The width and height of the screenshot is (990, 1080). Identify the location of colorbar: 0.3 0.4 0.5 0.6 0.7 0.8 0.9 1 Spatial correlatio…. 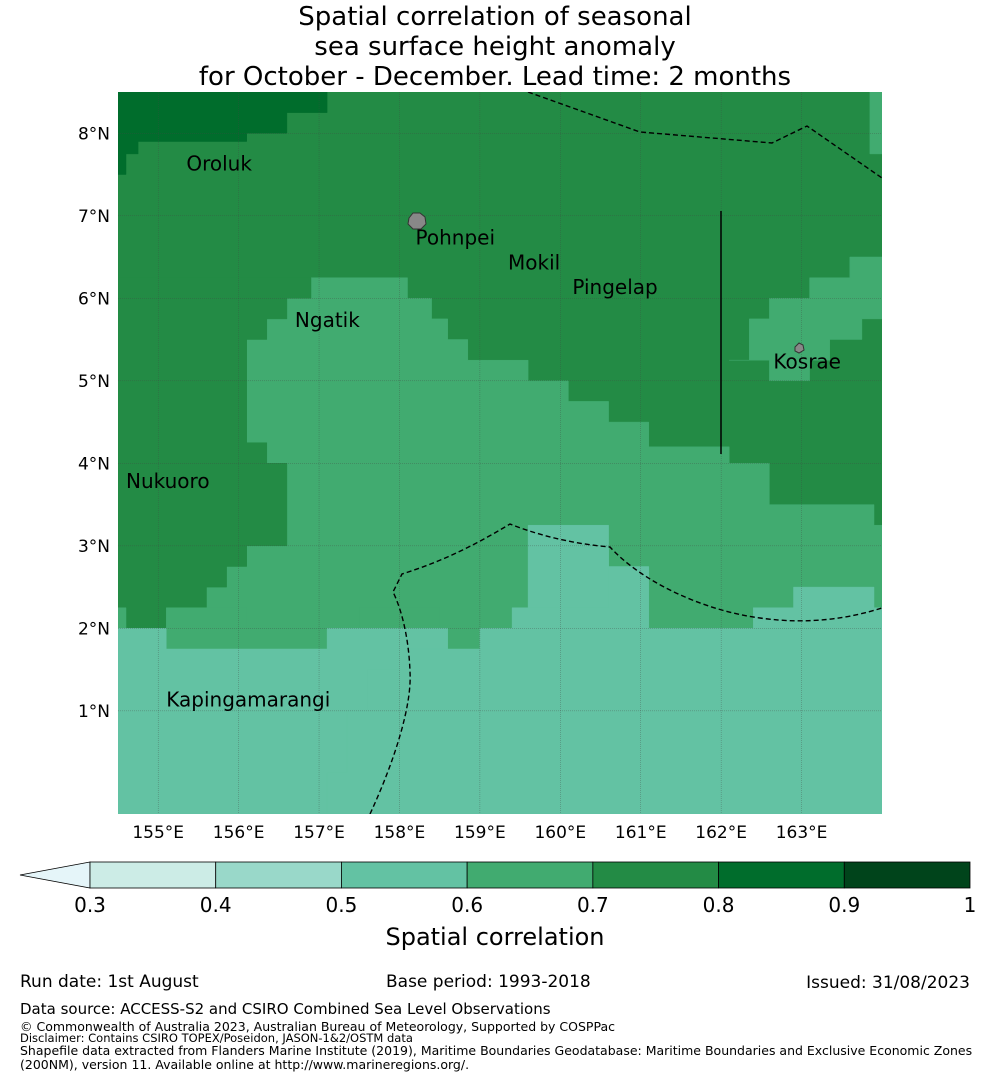
(498, 906).